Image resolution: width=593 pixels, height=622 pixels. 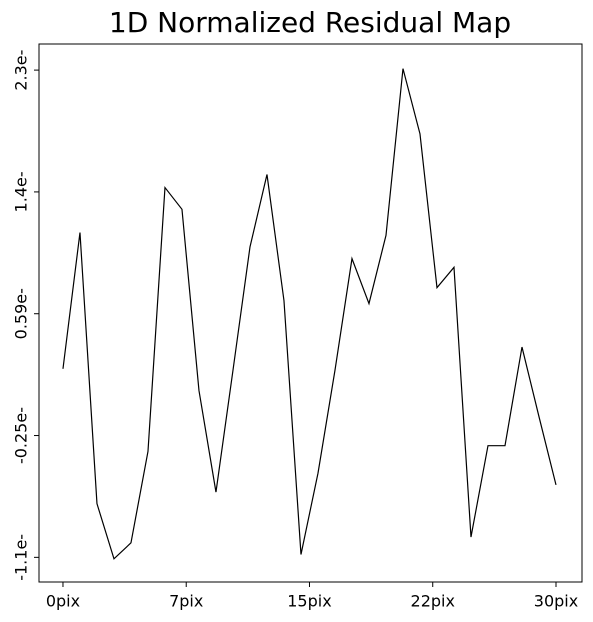 I want to click on x-tick-label: 30pix, so click(x=556, y=601).